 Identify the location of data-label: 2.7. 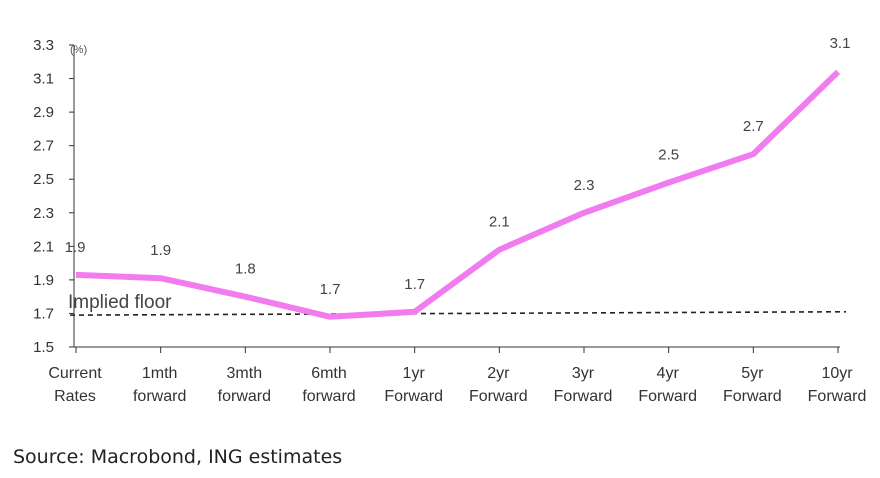
(753, 126).